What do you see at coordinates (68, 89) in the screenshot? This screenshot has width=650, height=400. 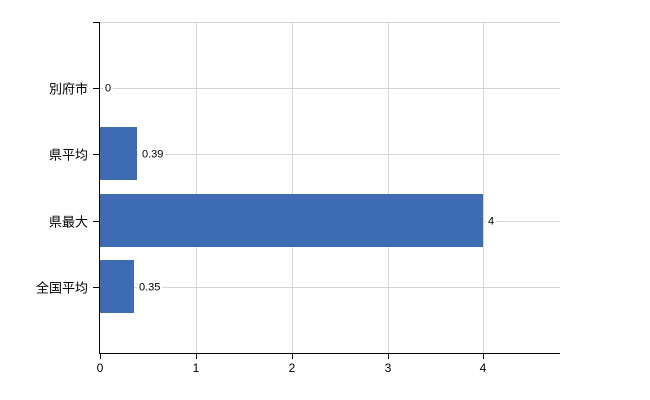 I see `category-label: 別府市` at bounding box center [68, 89].